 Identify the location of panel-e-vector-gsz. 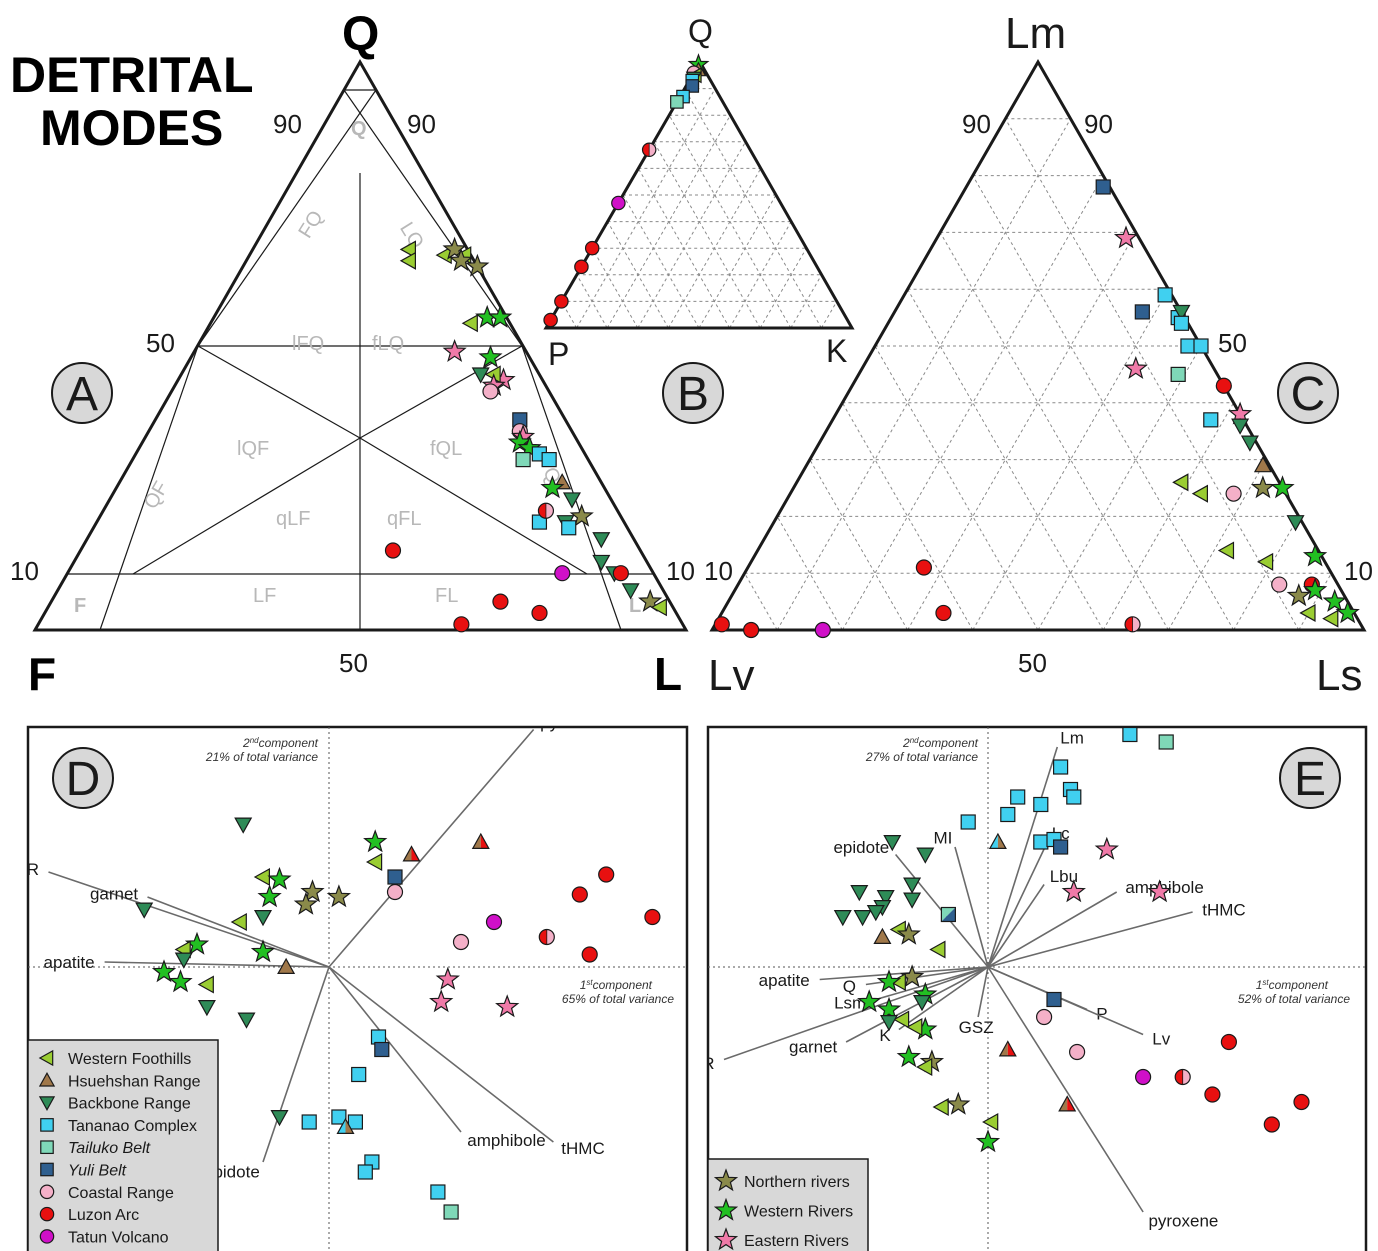
(983, 992).